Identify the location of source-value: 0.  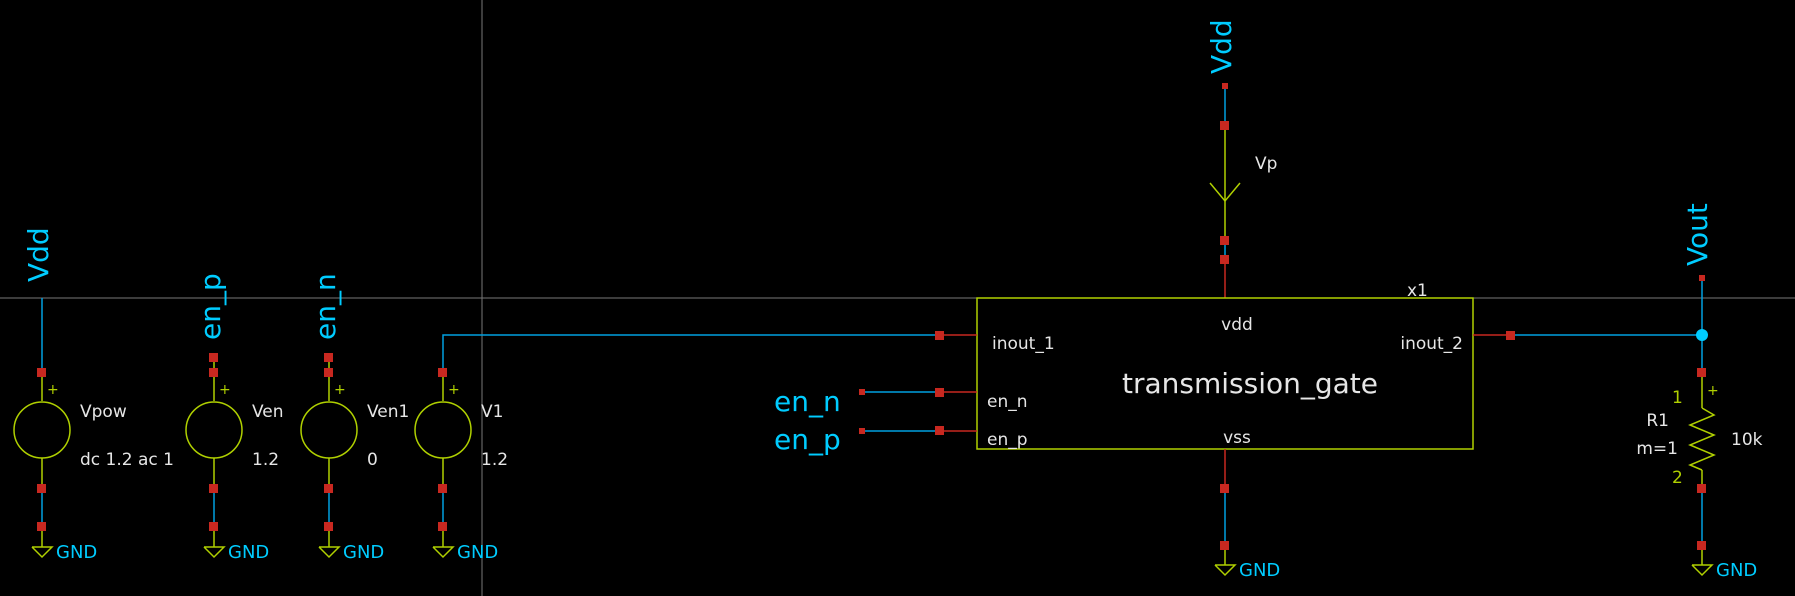
(372, 460).